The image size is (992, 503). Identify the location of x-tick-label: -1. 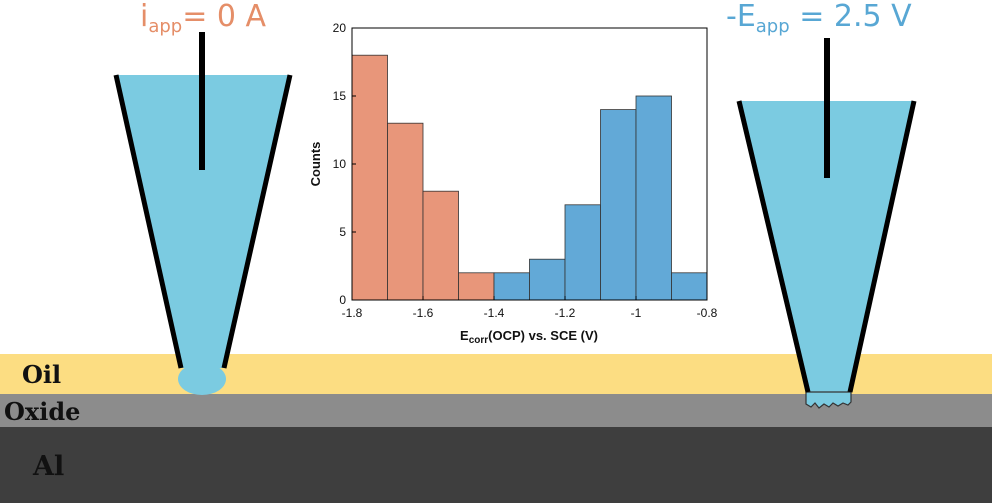
(636, 313).